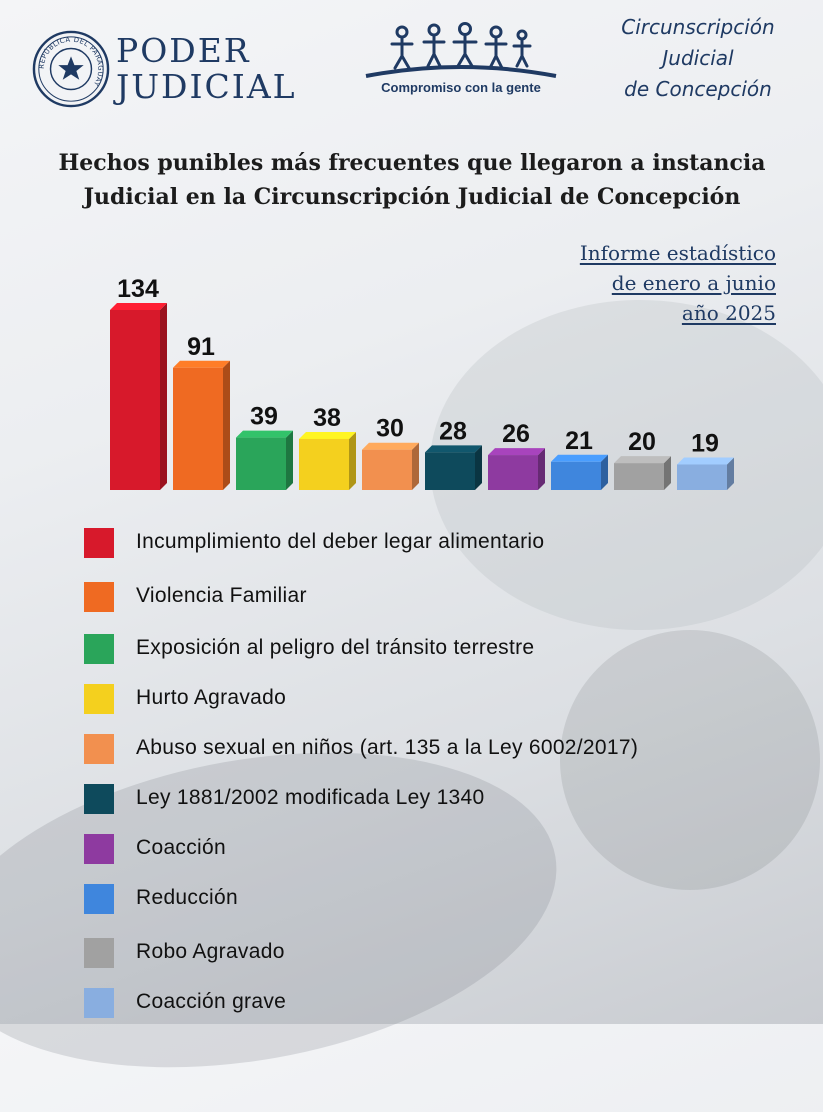  What do you see at coordinates (434, 598) in the screenshot?
I see `legend-item: Violencia Familiar` at bounding box center [434, 598].